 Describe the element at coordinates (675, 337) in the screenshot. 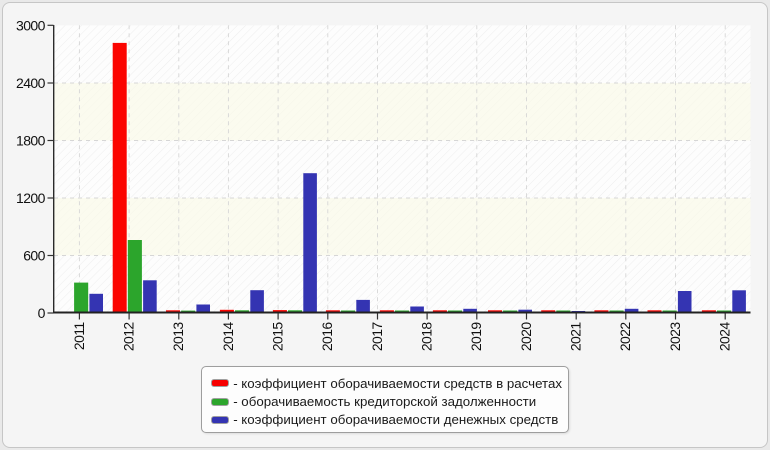

I see `svg-text: 2023` at that location.